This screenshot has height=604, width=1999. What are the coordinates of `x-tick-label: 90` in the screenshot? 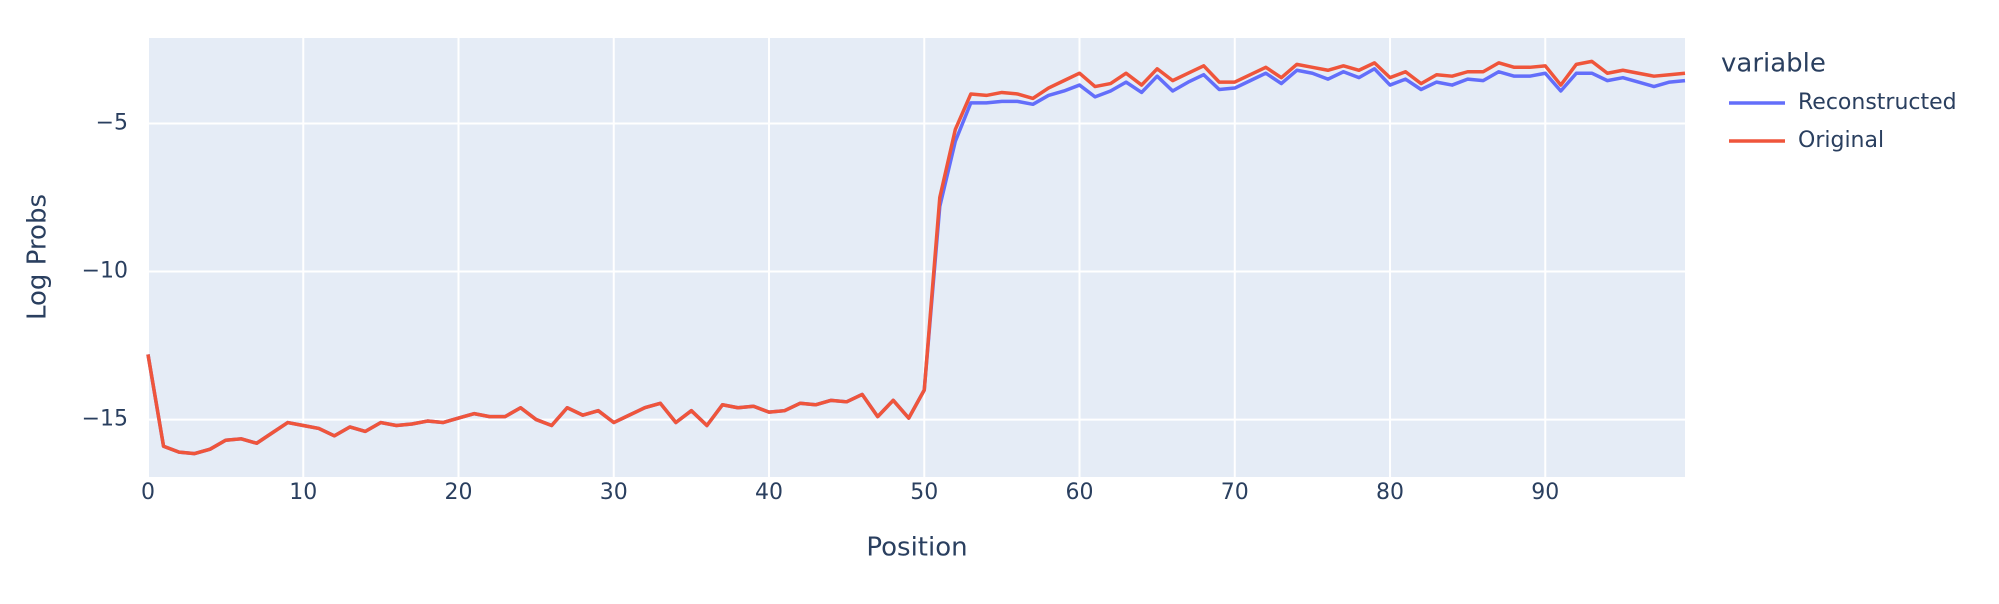 It's located at (1545, 492).